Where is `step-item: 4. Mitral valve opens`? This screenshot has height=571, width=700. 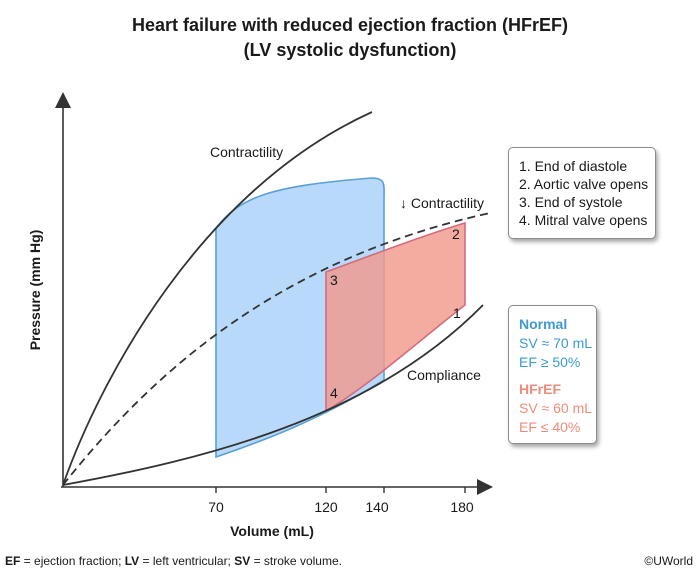
step-item: 4. Mitral valve opens is located at coordinates (583, 220).